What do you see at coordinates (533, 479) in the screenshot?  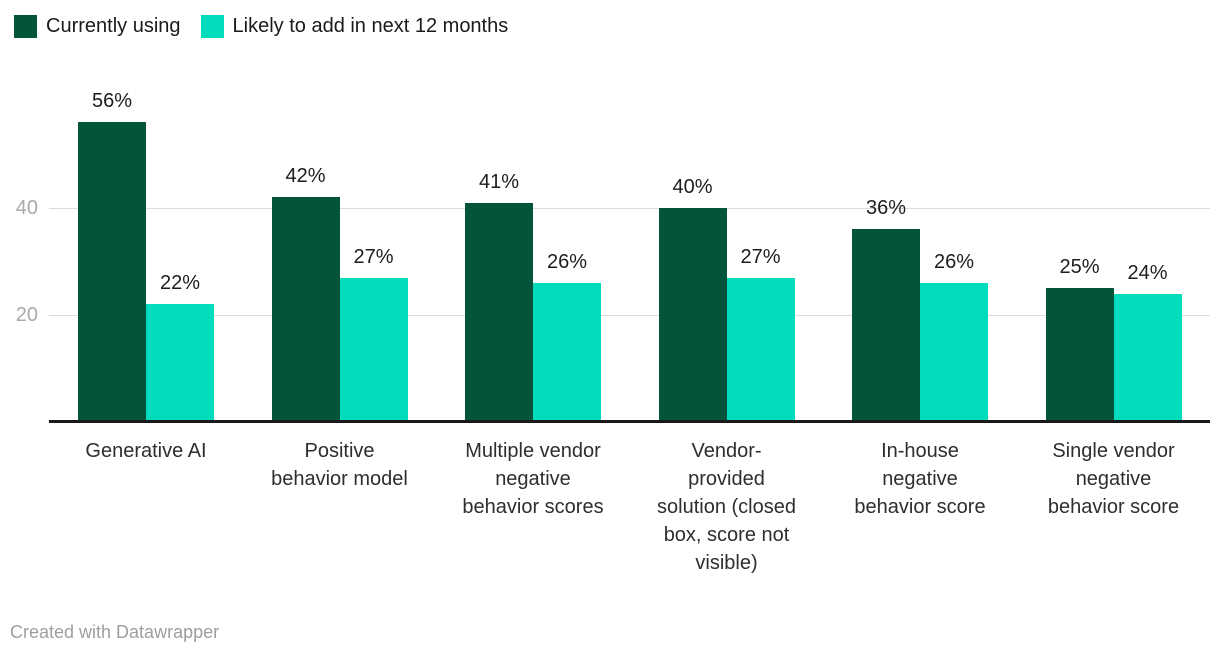 I see `x-axis-label-multiple-vendor-negative-behavior-scores: Multiple vendor negative behavior scores` at bounding box center [533, 479].